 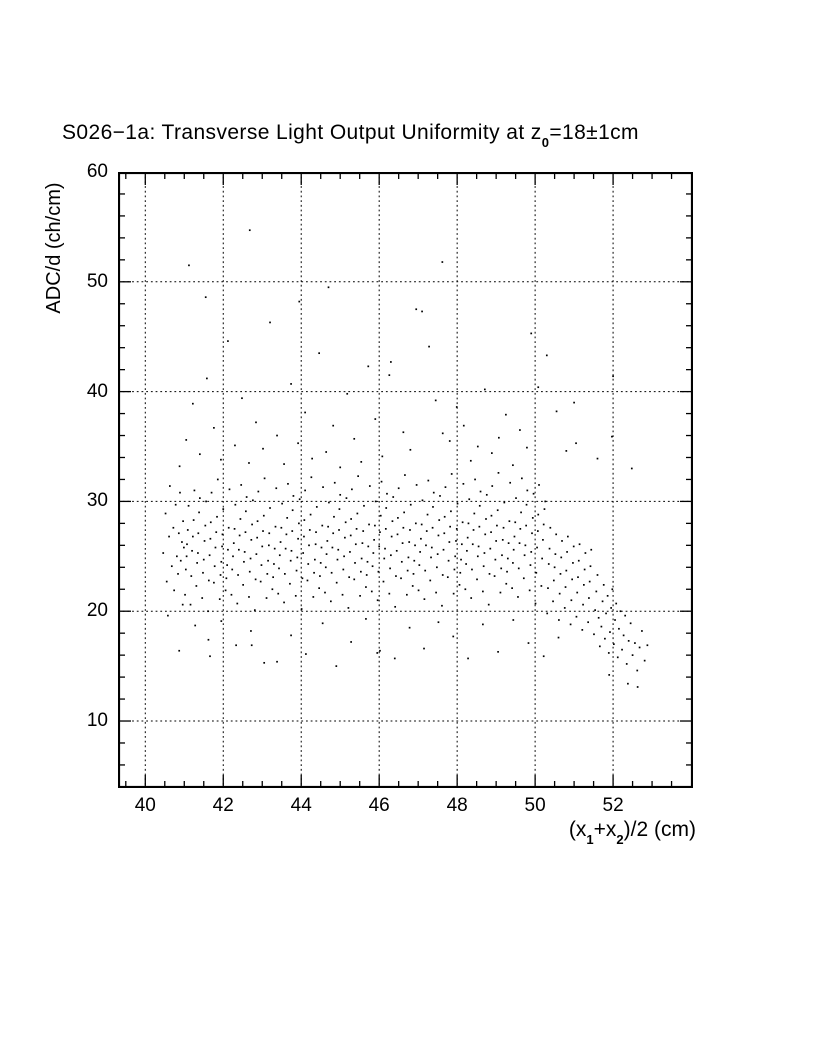 I want to click on title-suffix: =18±1cm, so click(x=594, y=132).